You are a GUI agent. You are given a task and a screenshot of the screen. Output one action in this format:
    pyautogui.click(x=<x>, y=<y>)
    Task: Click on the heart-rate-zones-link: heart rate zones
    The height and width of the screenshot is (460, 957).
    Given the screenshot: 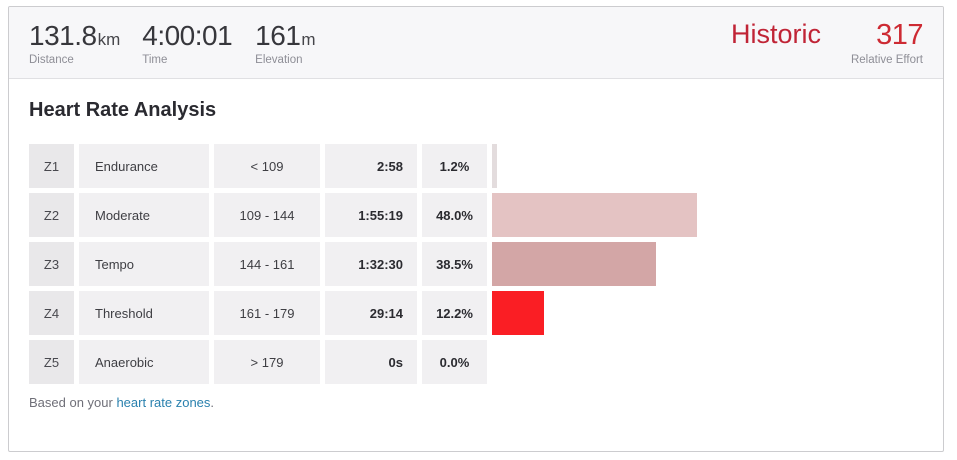 What is the action you would take?
    pyautogui.click(x=163, y=402)
    